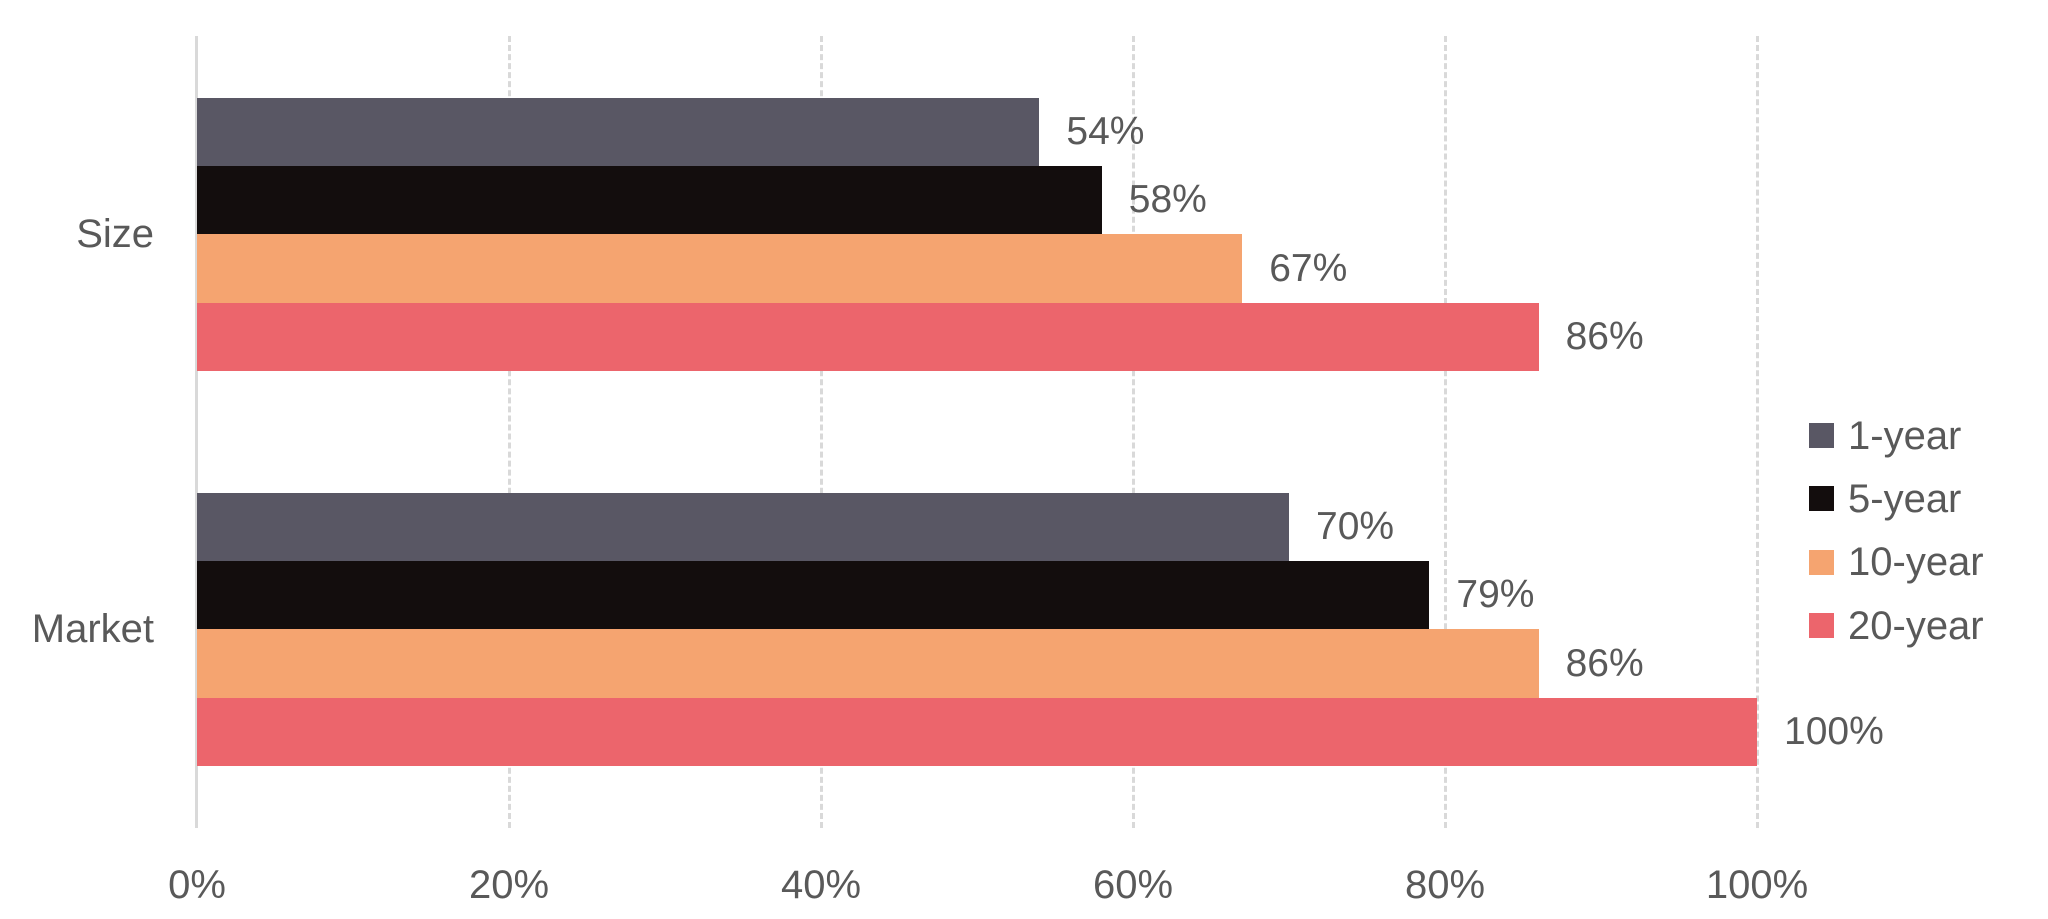  I want to click on y-axis-line, so click(196, 432).